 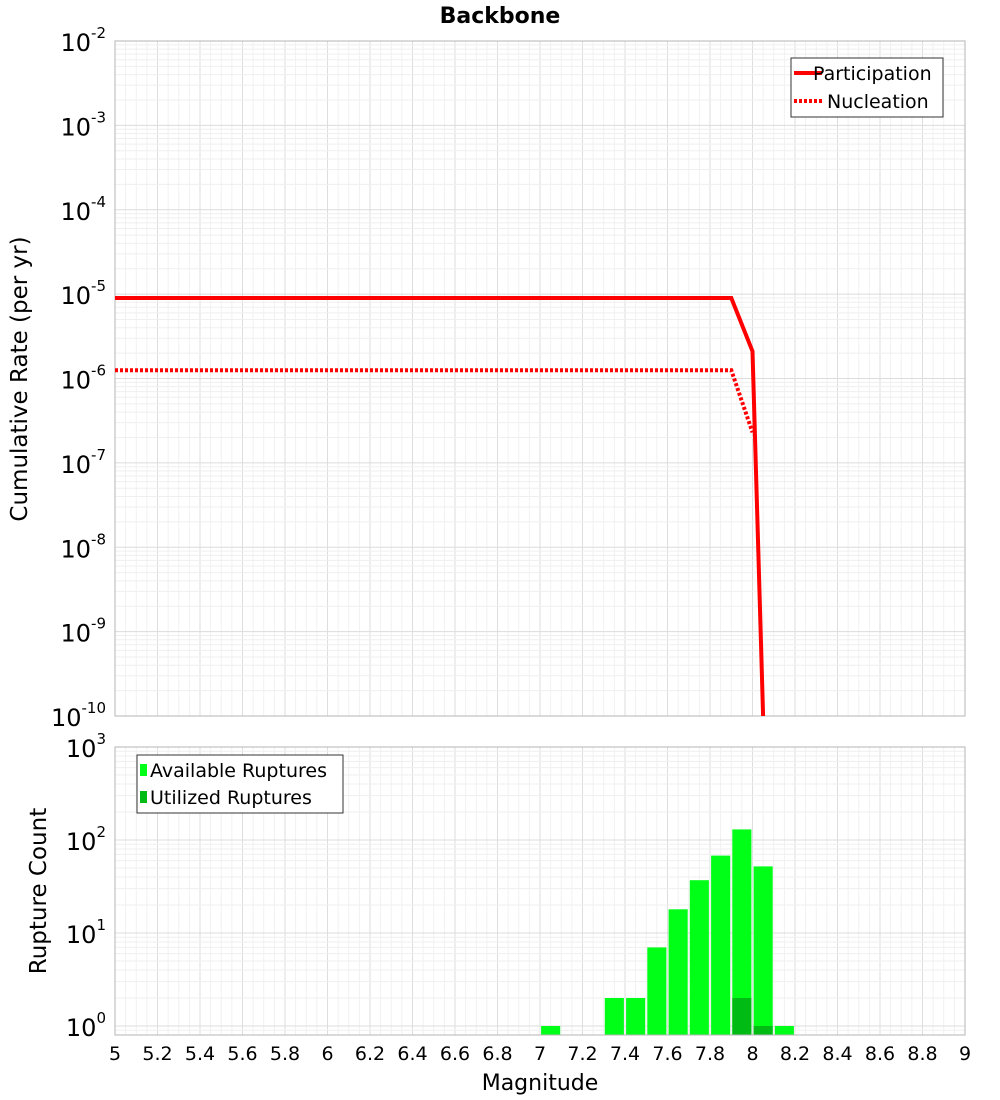 What do you see at coordinates (710, 1054) in the screenshot?
I see `x-tick-label: 7.8` at bounding box center [710, 1054].